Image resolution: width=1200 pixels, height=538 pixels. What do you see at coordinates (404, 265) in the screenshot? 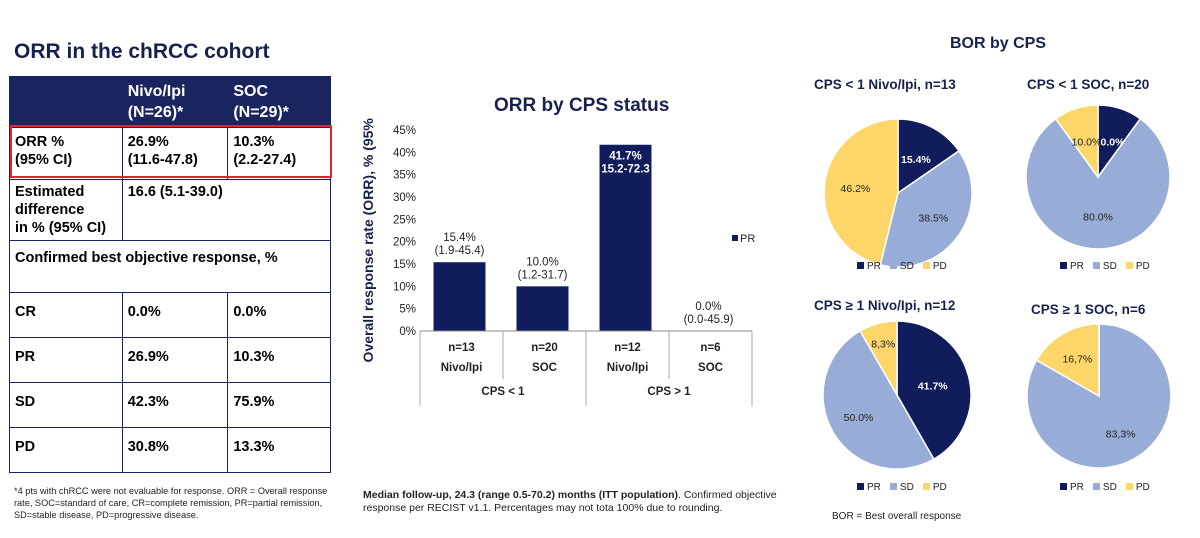
I see `y-tick-label: 15%` at bounding box center [404, 265].